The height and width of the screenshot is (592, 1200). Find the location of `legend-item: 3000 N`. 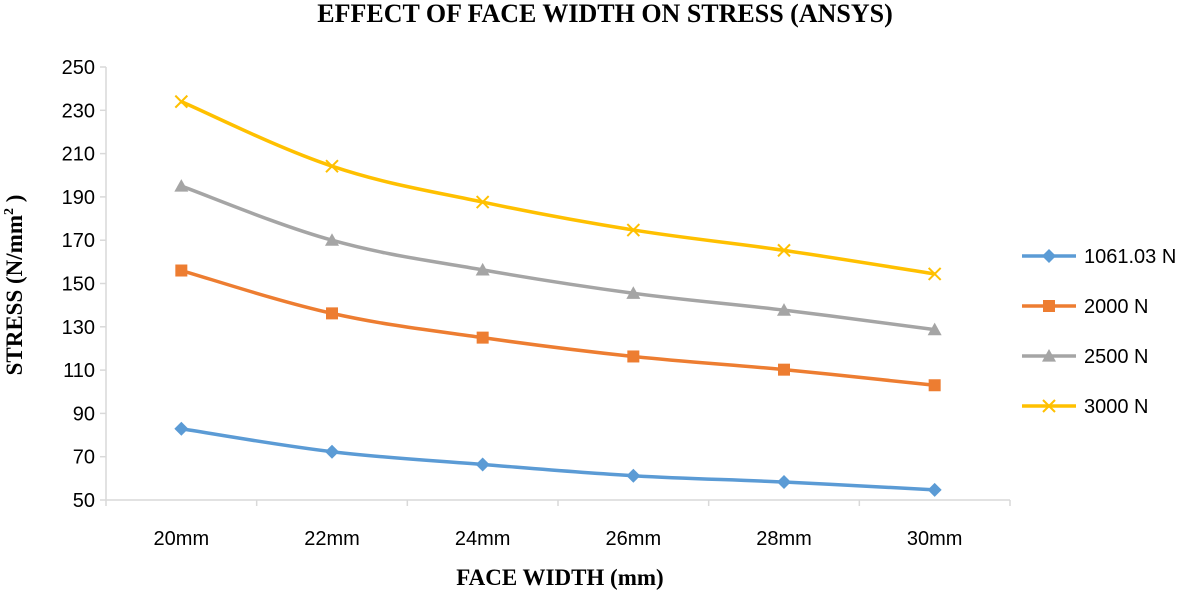

legend-item: 3000 N is located at coordinates (1085, 407).